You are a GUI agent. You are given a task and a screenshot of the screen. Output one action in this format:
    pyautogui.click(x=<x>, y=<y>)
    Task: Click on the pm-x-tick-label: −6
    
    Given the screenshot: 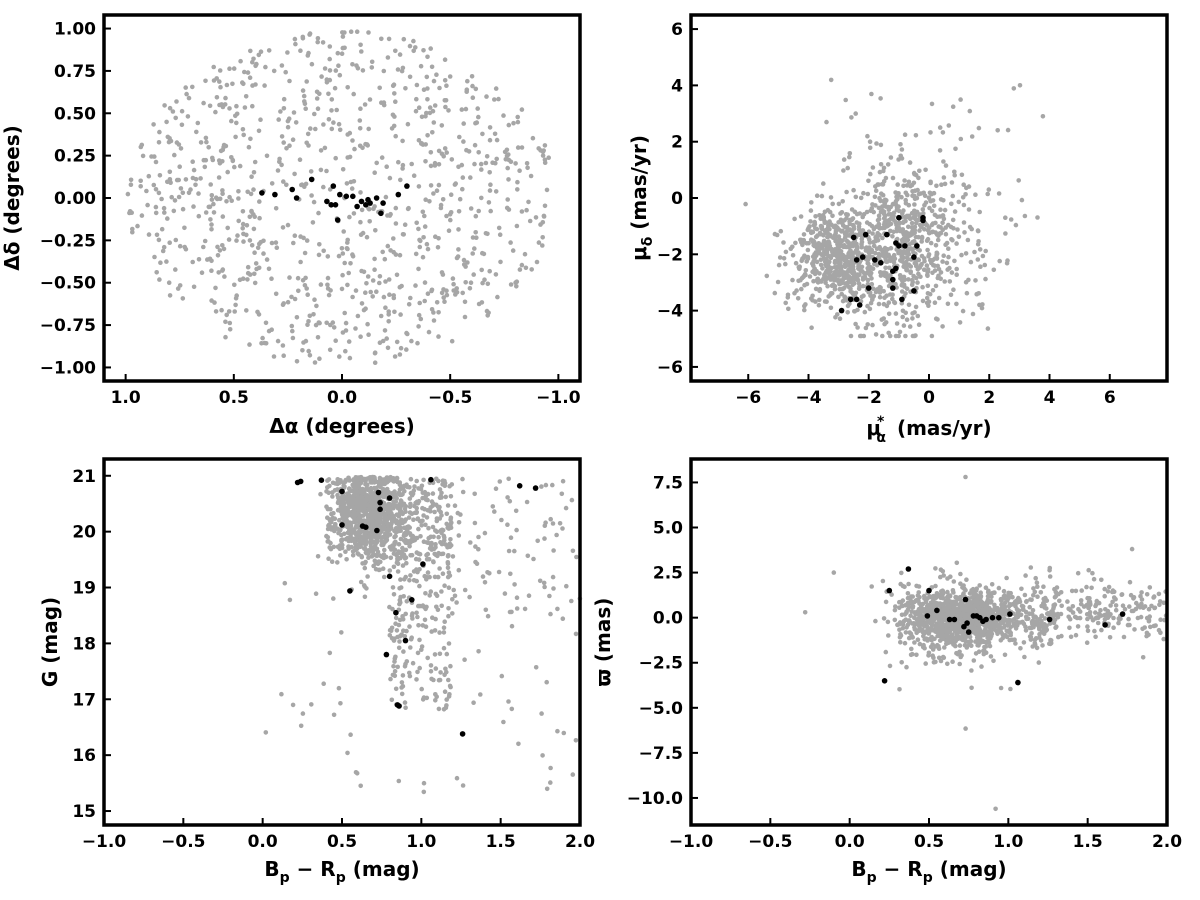 What is the action you would take?
    pyautogui.click(x=748, y=398)
    